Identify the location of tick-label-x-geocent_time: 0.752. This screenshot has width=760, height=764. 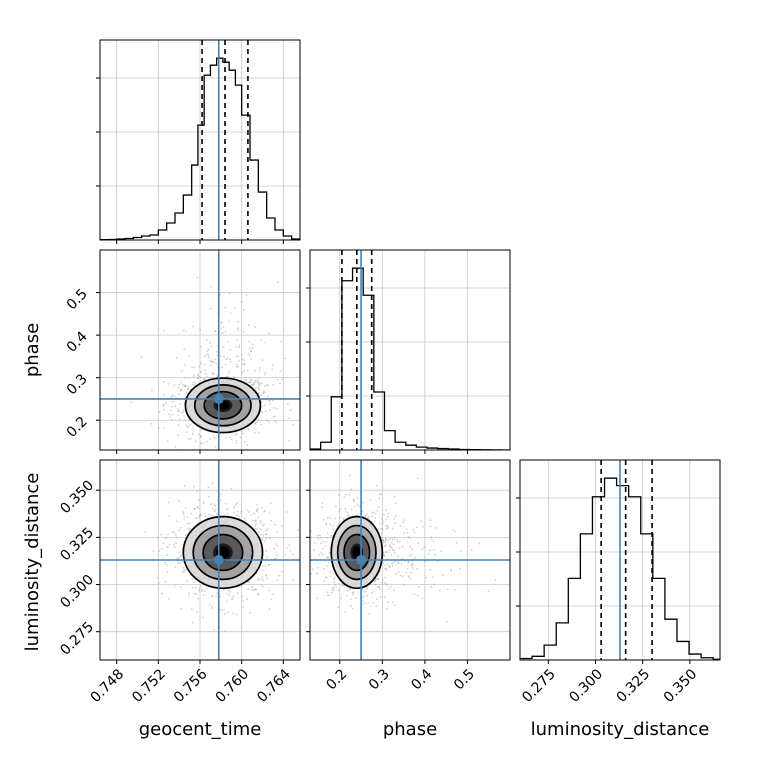
(149, 686).